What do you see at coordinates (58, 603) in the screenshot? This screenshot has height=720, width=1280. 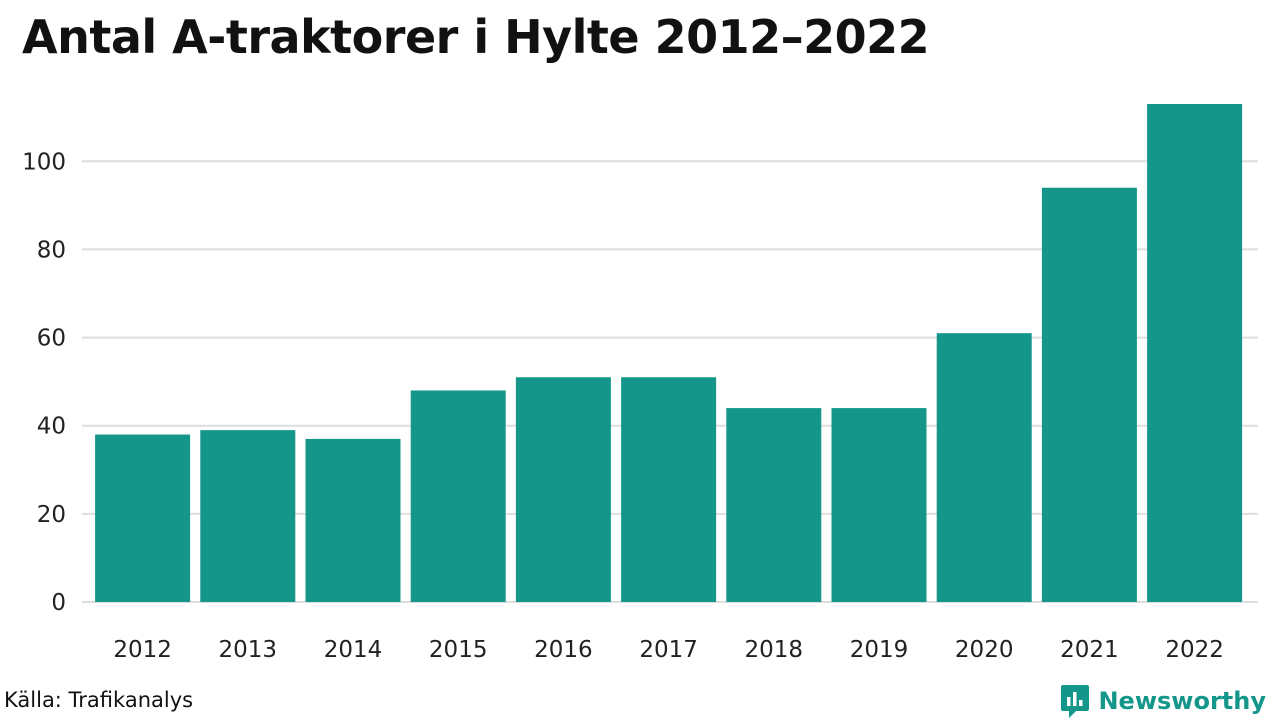 I see `y-tick-label: 0` at bounding box center [58, 603].